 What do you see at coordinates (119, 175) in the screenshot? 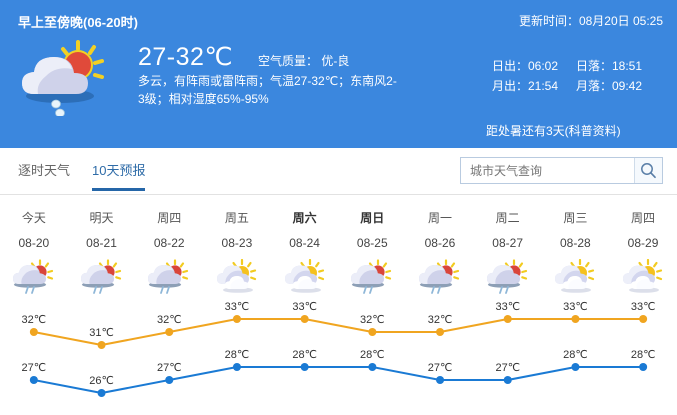
I see `tab-10day: 10天预报` at bounding box center [119, 175].